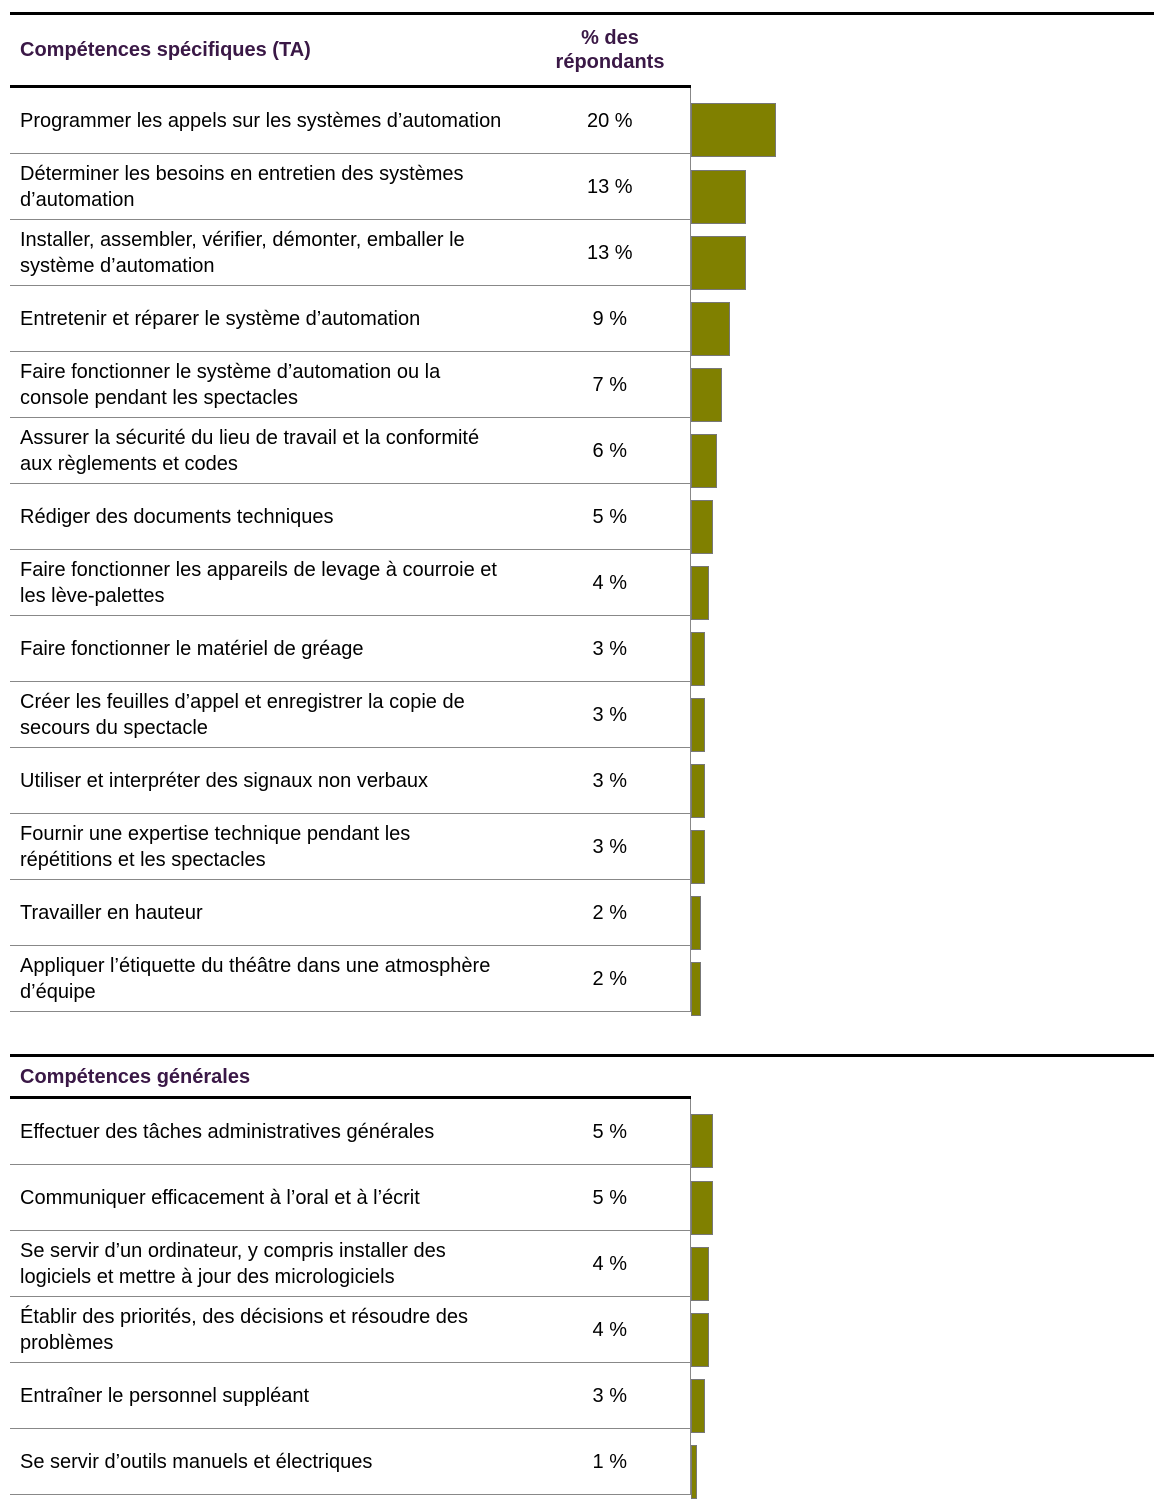 This screenshot has width=1154, height=1507. I want to click on value-header-cell: % des répondants, so click(610, 50).